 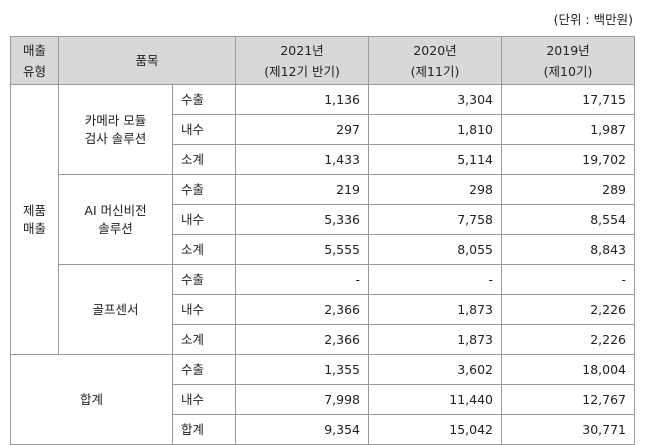 What do you see at coordinates (115, 309) in the screenshot?
I see `group-golf-sensor: 골프센서` at bounding box center [115, 309].